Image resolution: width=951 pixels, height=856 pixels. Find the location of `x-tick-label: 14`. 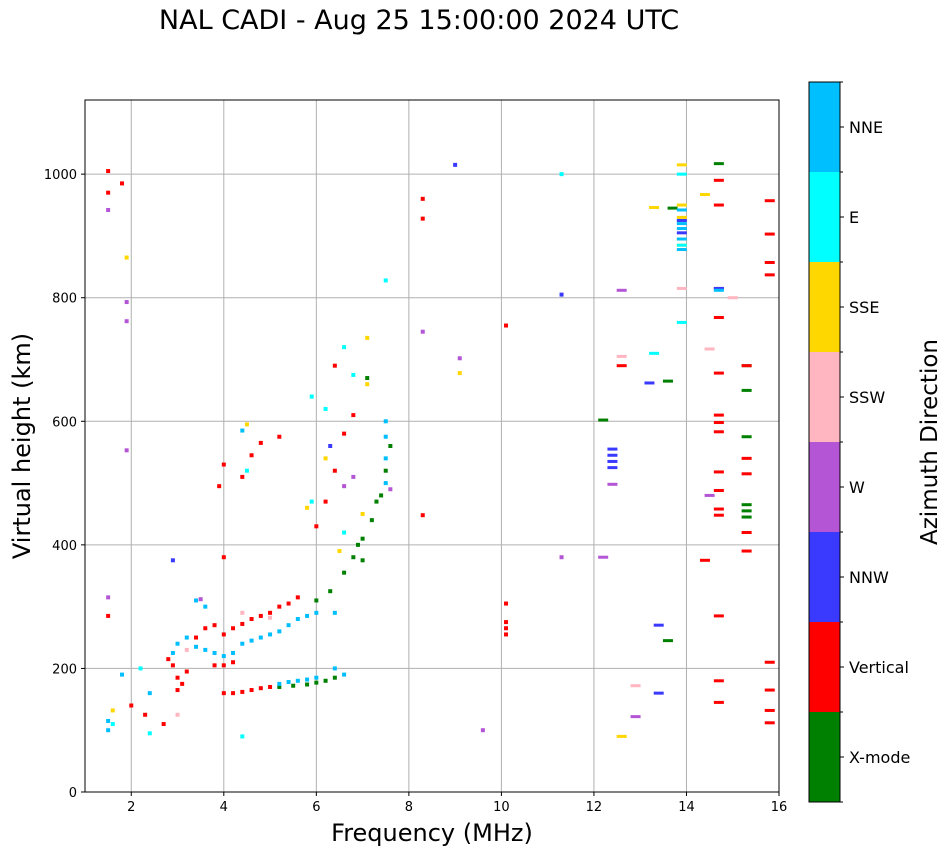

x-tick-label: 14 is located at coordinates (686, 807).